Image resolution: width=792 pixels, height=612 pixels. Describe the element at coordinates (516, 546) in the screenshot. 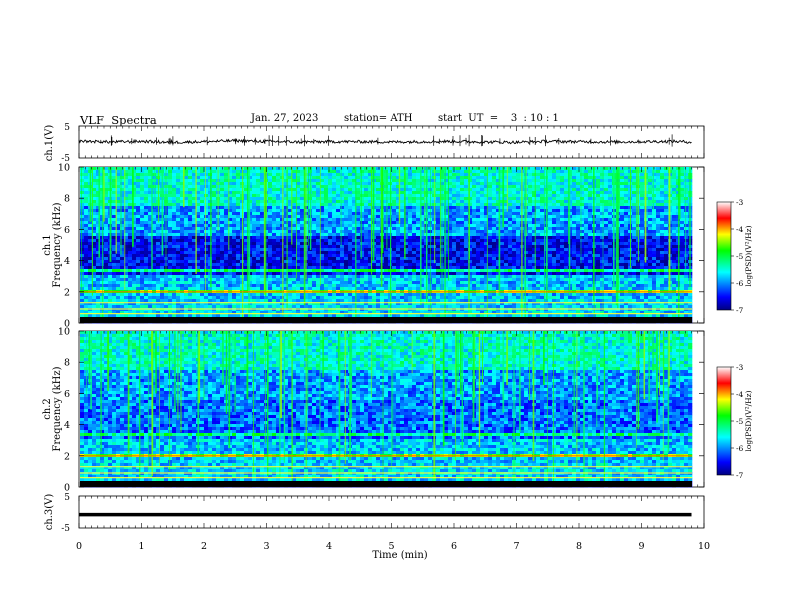

I see `x-tick-label: 7` at that location.